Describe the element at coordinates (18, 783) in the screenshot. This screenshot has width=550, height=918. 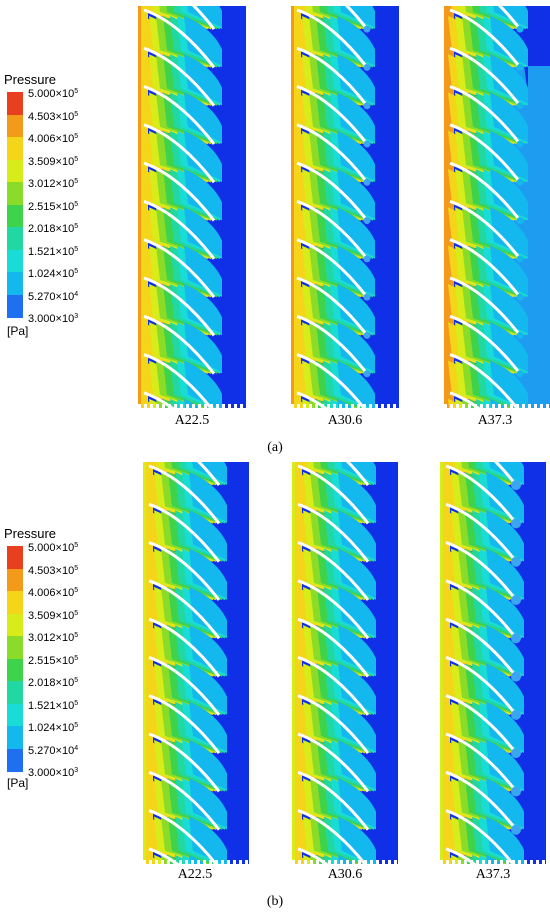
I see `legend-unit: [Pa]` at that location.